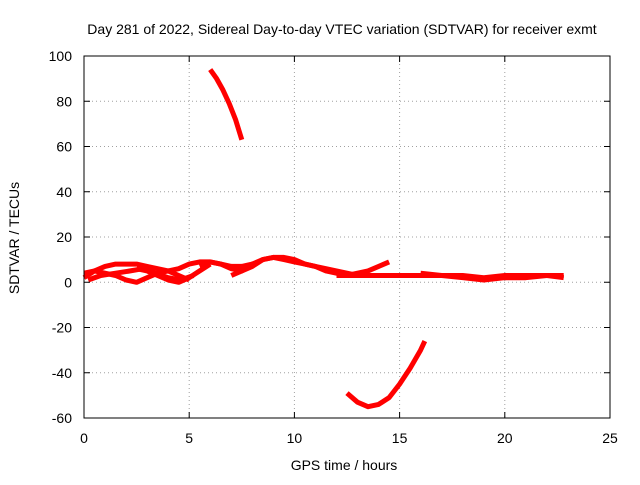 Image resolution: width=640 pixels, height=485 pixels. What do you see at coordinates (68, 282) in the screenshot?
I see `y-tick-label: 0` at bounding box center [68, 282].